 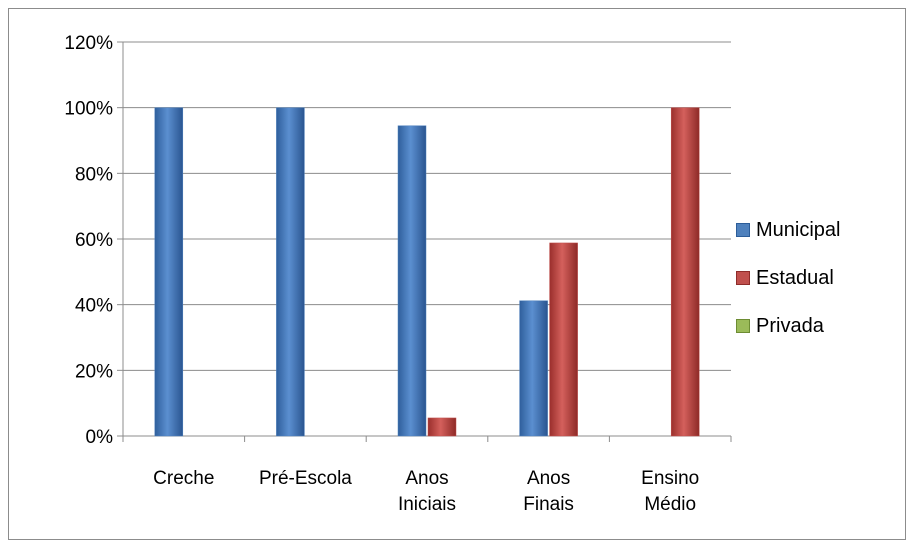 I want to click on y-tick-label: 100%, so click(x=88, y=109).